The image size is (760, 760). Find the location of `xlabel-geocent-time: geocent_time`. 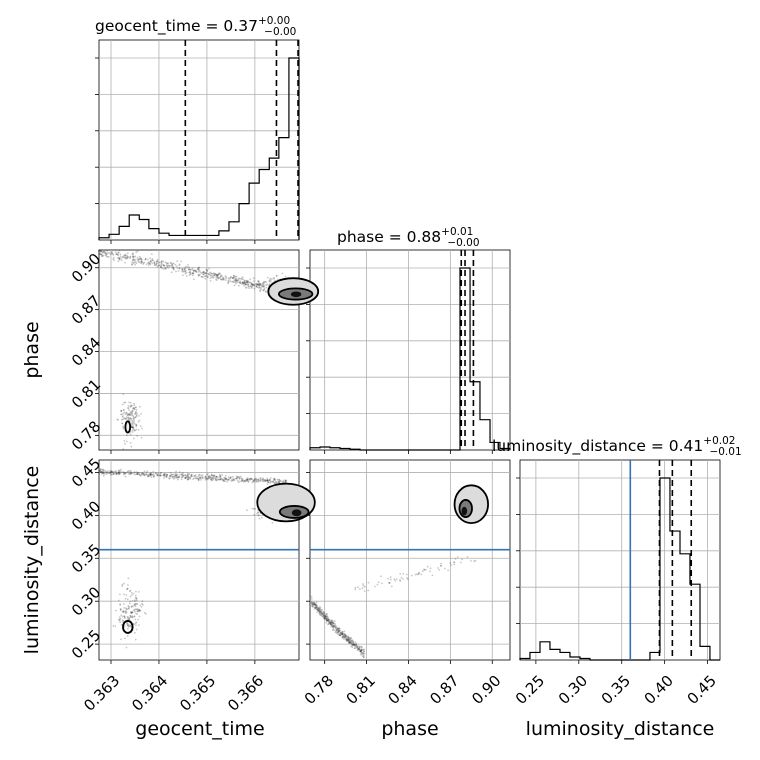

xlabel-geocent-time: geocent_time is located at coordinates (199, 729).